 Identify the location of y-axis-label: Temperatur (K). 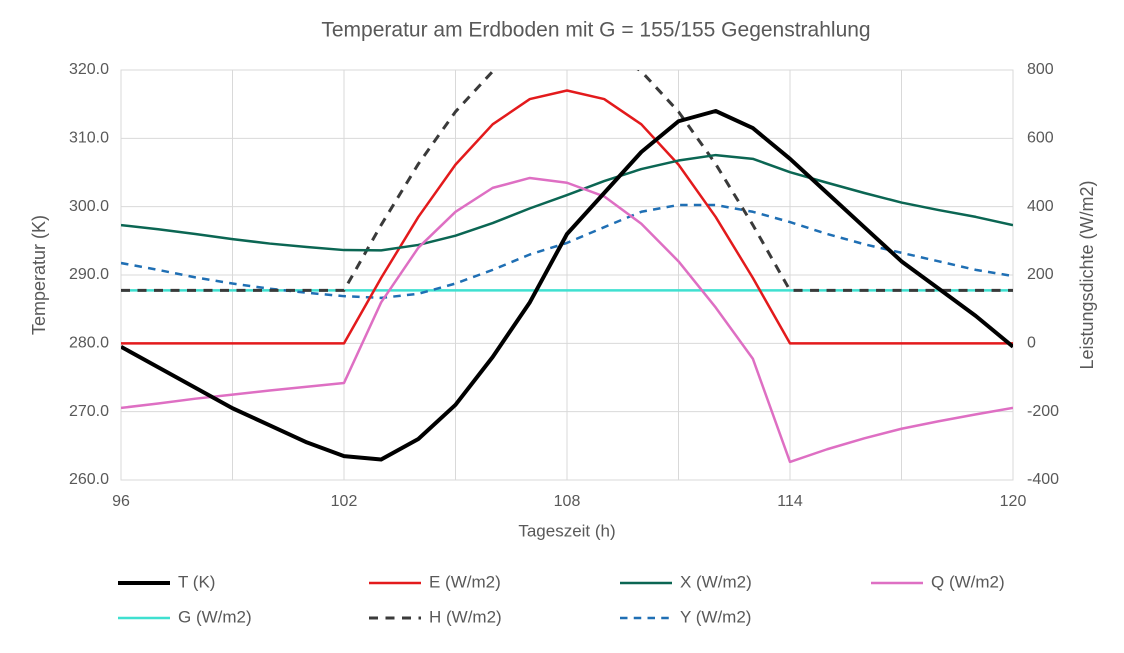
(39, 275).